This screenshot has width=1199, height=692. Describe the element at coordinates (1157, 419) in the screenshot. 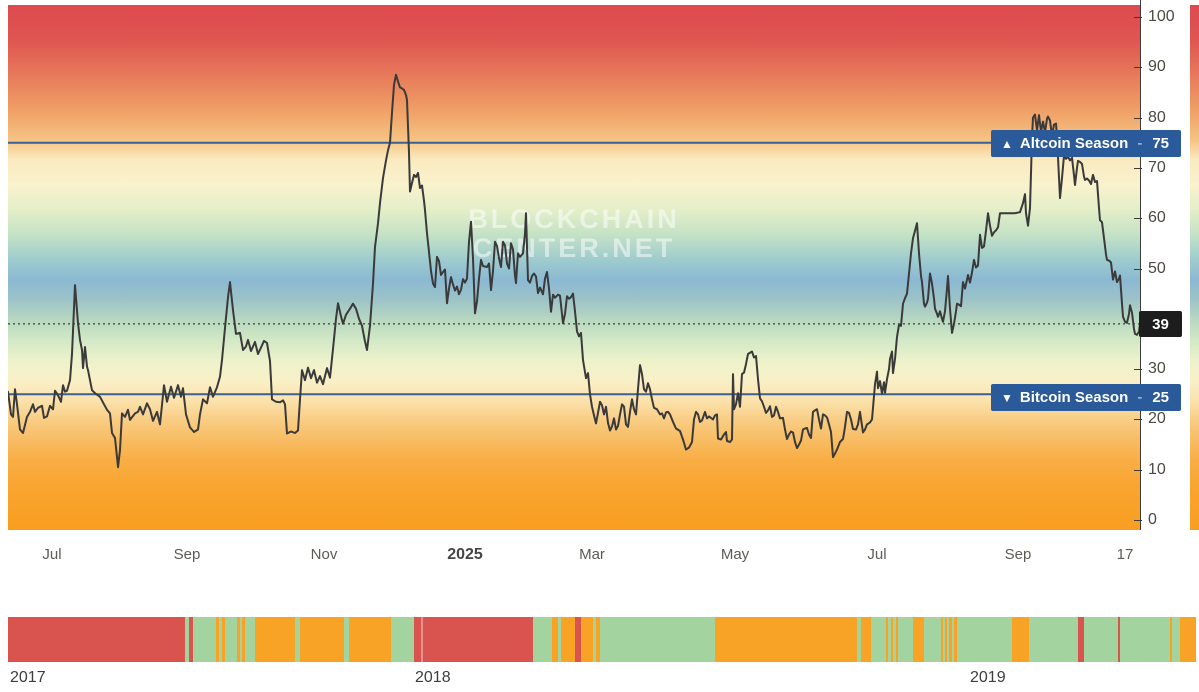

I see `y-tick-label: 20` at that location.